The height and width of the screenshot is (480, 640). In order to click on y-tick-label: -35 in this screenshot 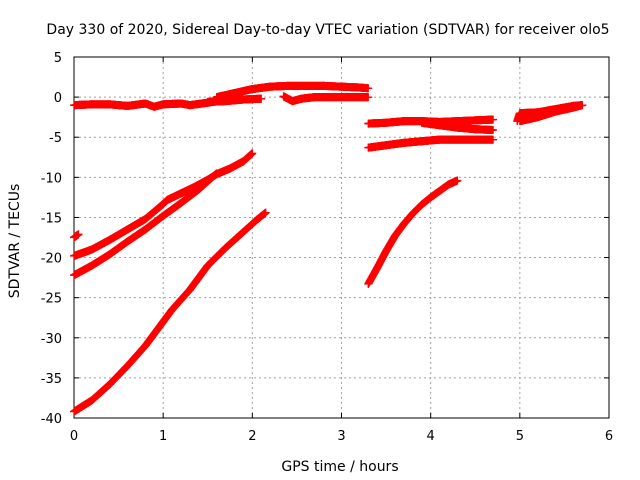, I will do `click(51, 379)`.